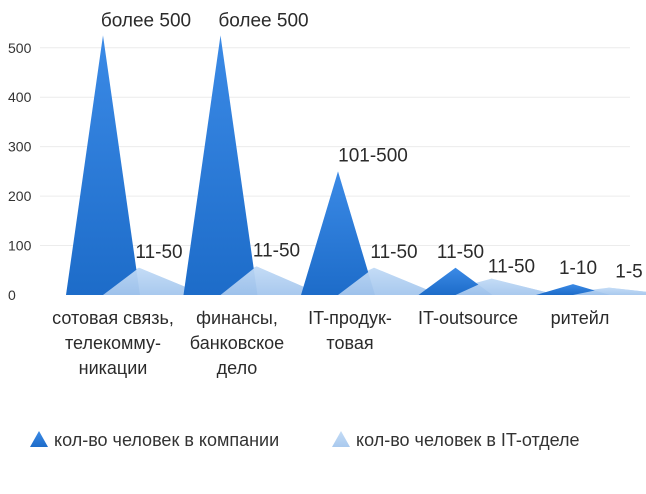 The width and height of the screenshot is (646, 494). Describe the element at coordinates (237, 343) in the screenshot. I see `category-label: банковское` at that location.